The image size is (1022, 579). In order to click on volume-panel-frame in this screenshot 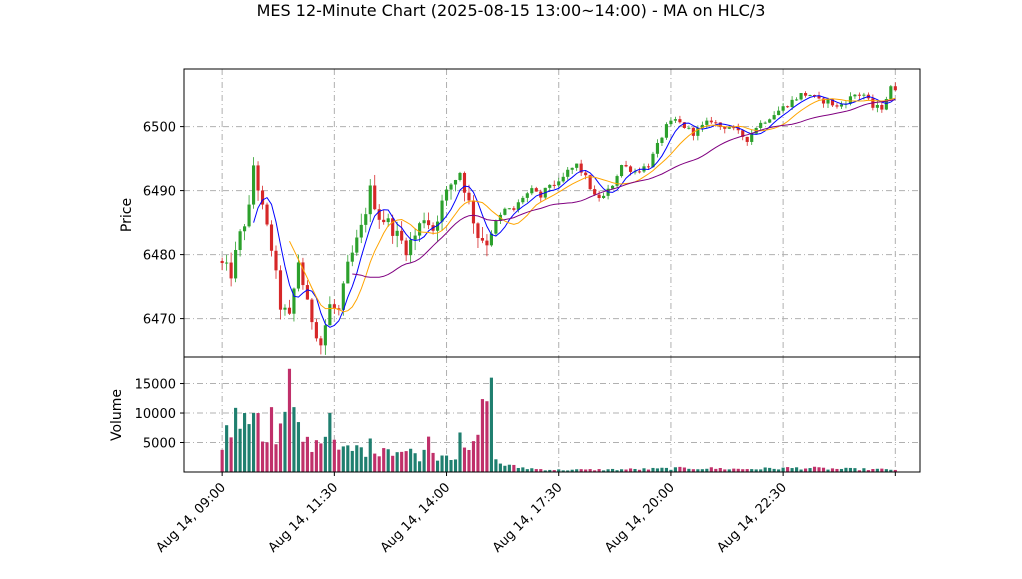, I will do `click(552, 414)`.